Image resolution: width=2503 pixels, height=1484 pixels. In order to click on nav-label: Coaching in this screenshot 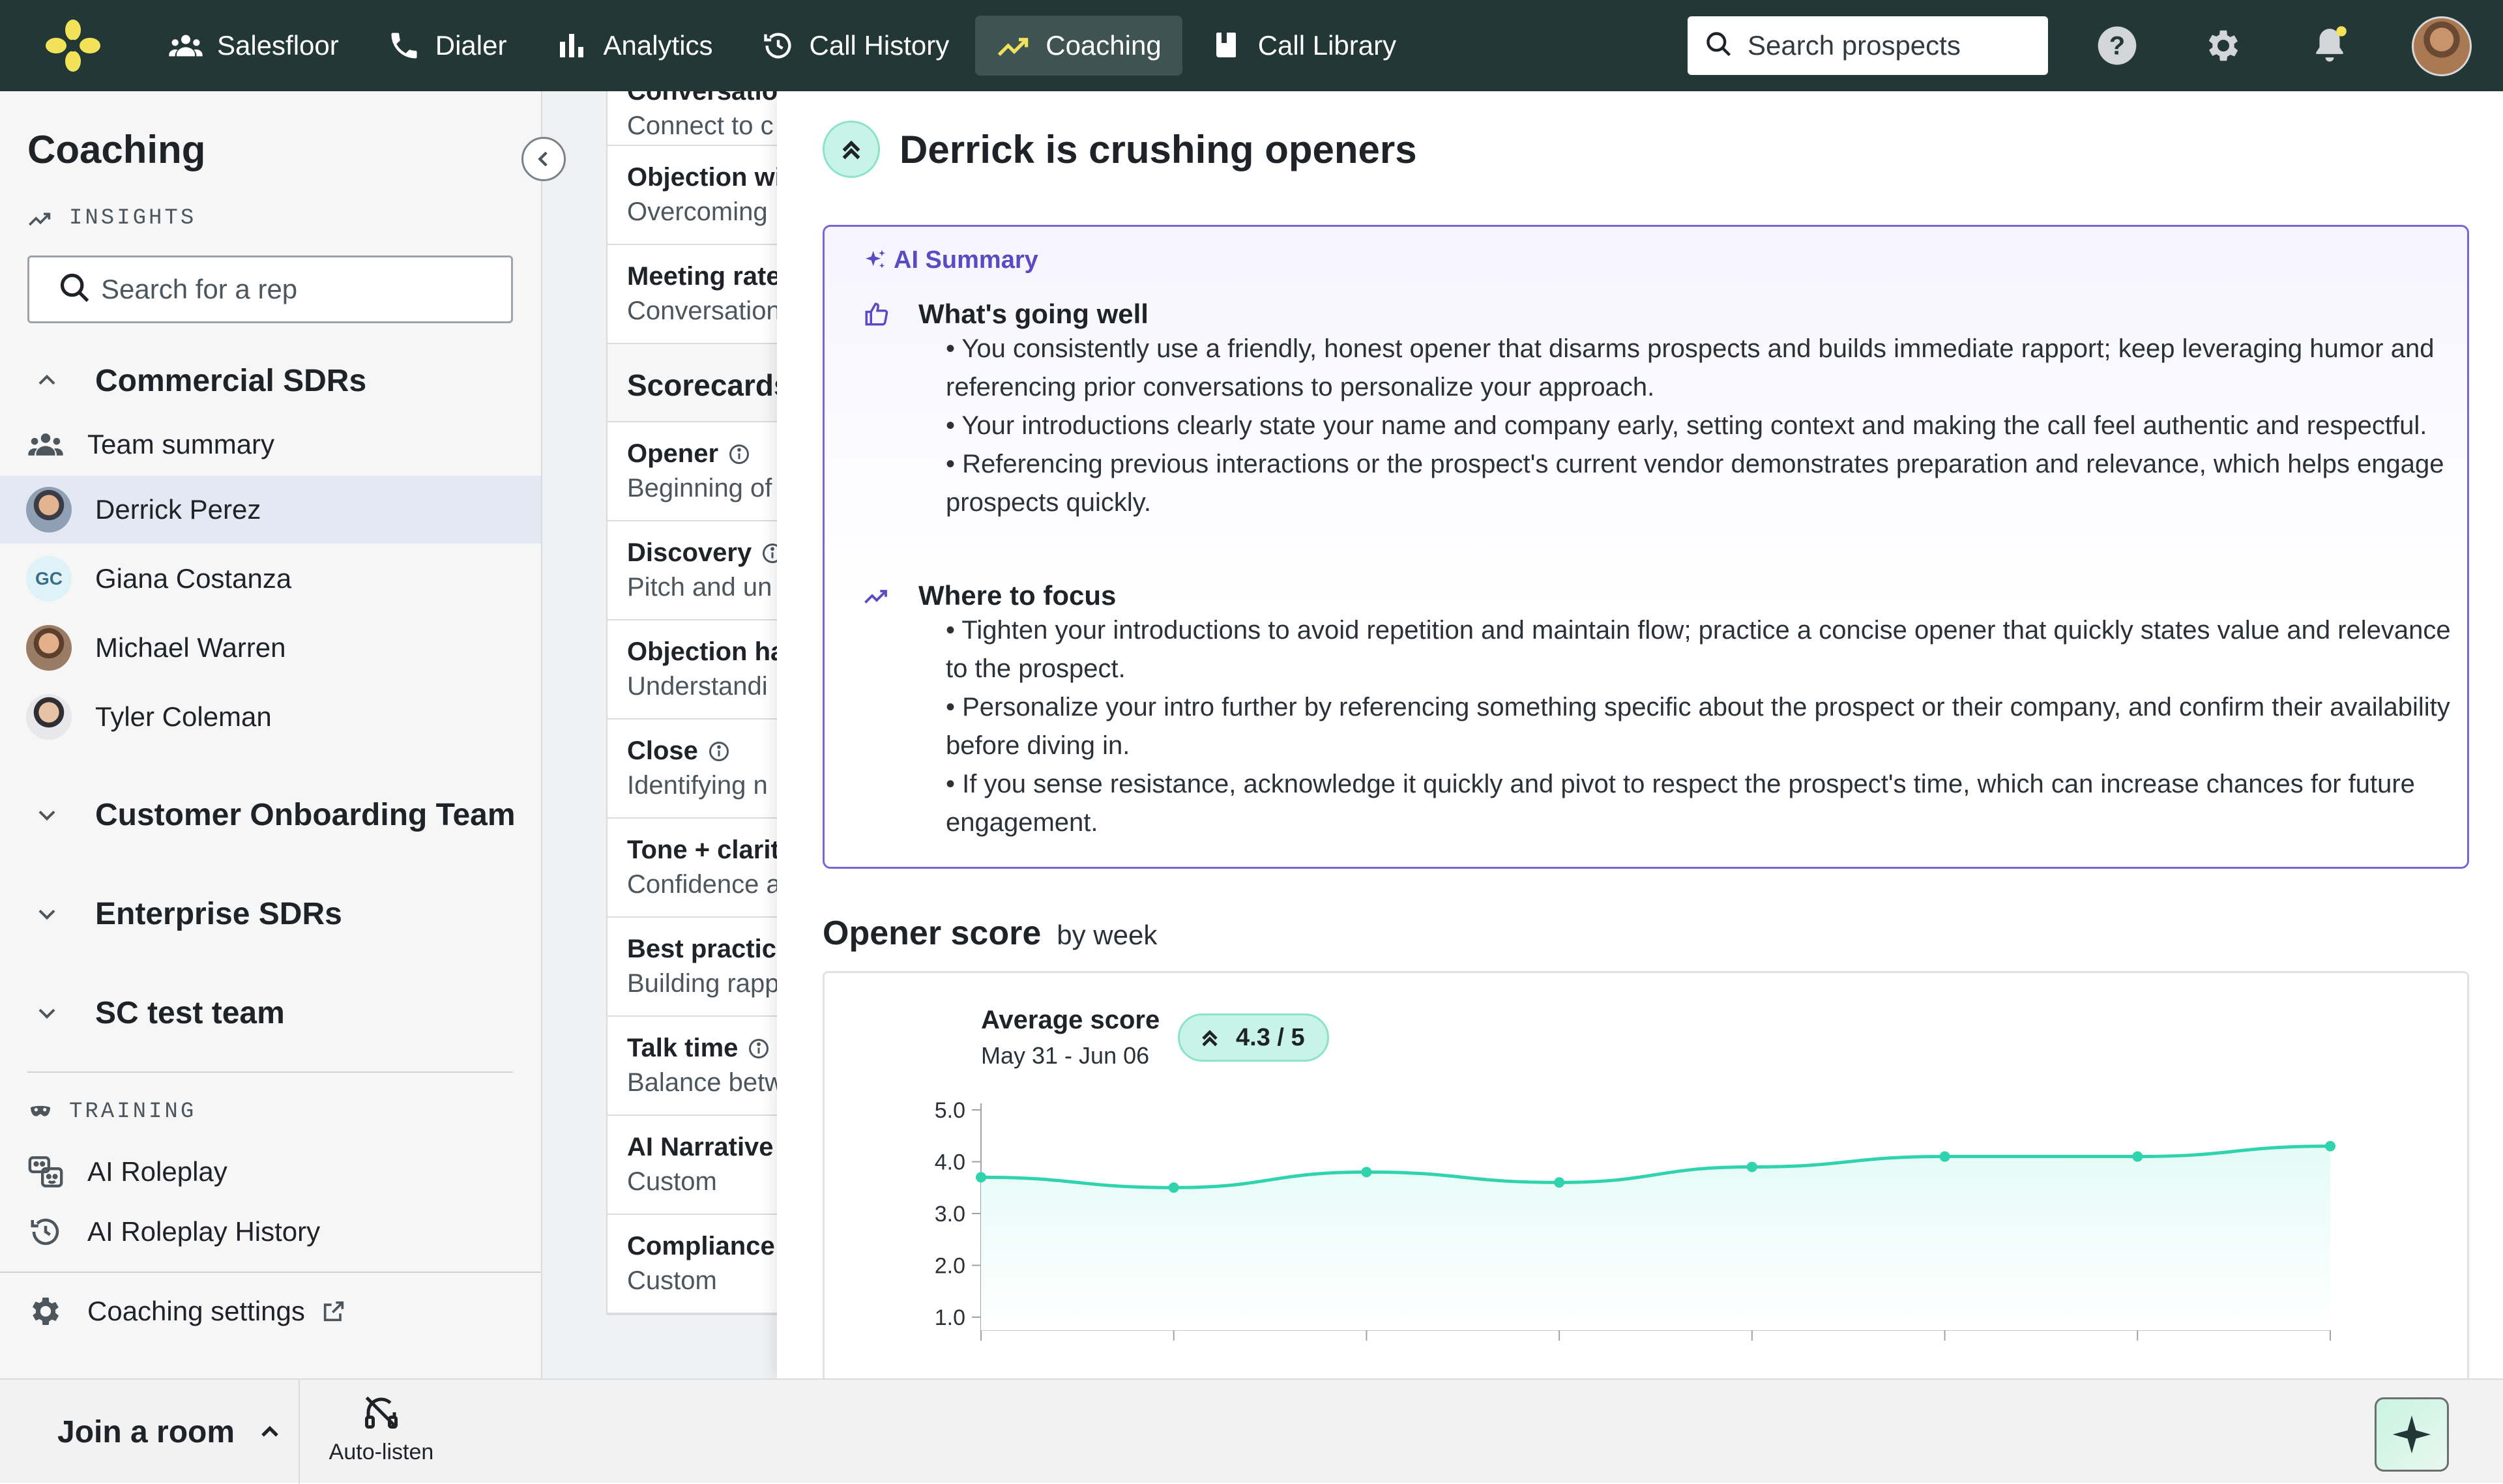, I will do `click(1104, 46)`.